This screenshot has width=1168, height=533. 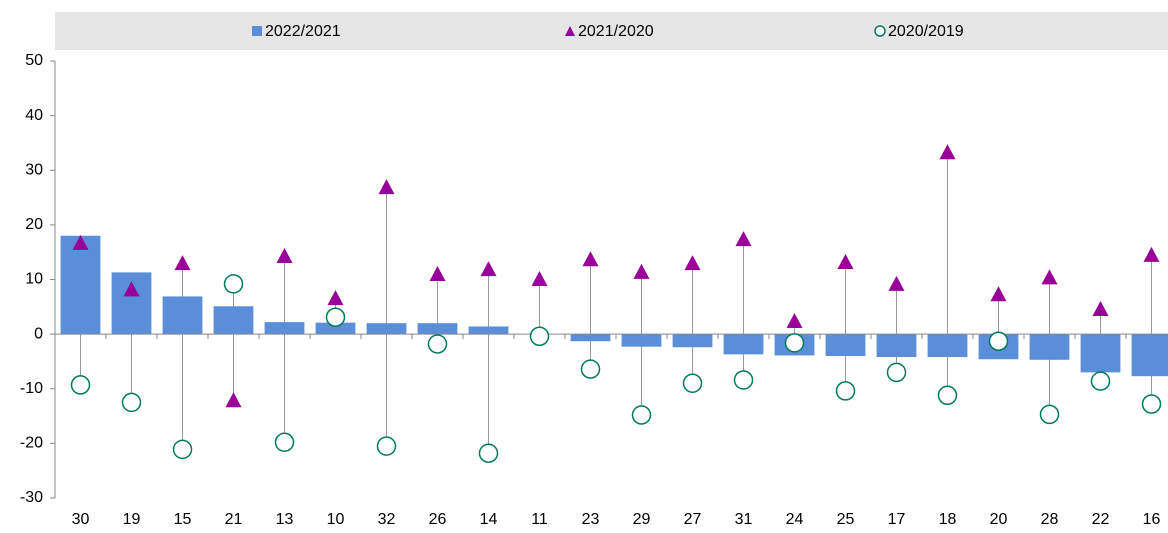 What do you see at coordinates (31, 388) in the screenshot?
I see `y-tick-label: -10` at bounding box center [31, 388].